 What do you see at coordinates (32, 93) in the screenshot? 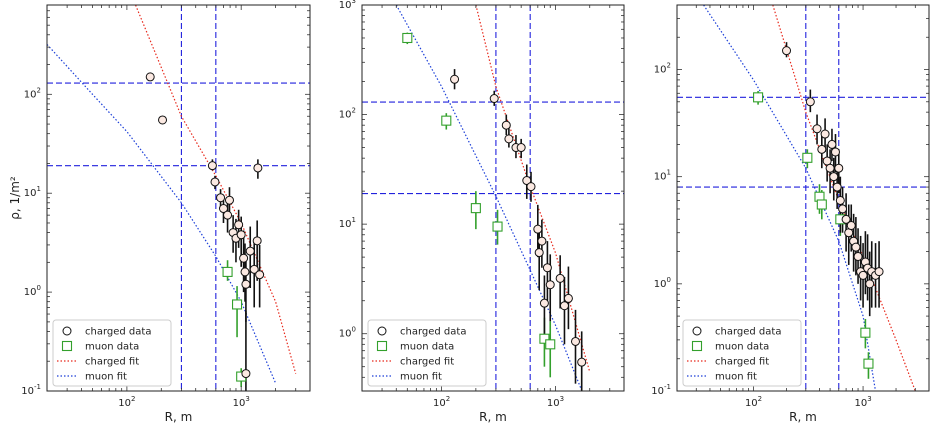
I see `y-tick-label: 10²` at bounding box center [32, 93].